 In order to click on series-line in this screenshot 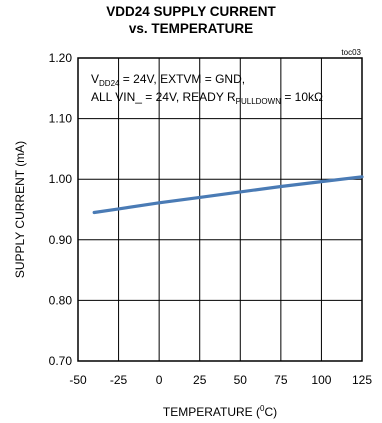, I will do `click(228, 195)`.